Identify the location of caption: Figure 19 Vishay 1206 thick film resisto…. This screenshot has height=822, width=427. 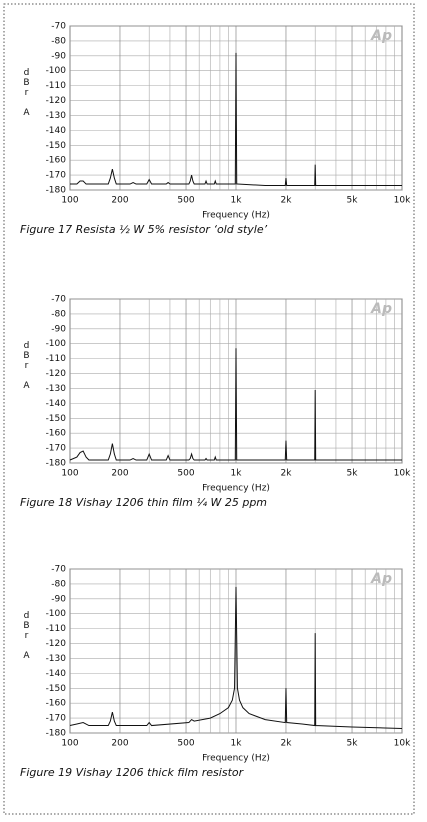
(132, 772).